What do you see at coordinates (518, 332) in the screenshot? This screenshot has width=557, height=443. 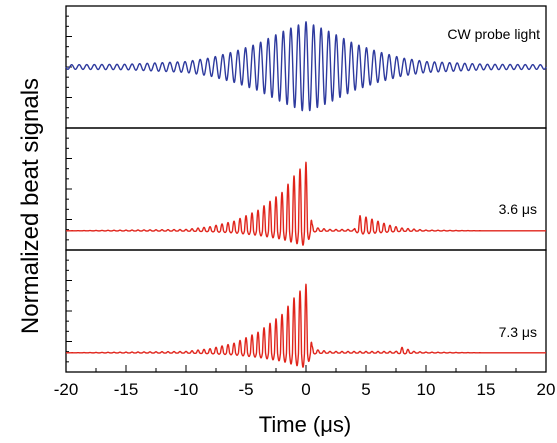 I see `panel-label-3: 7.3 μs` at bounding box center [518, 332].